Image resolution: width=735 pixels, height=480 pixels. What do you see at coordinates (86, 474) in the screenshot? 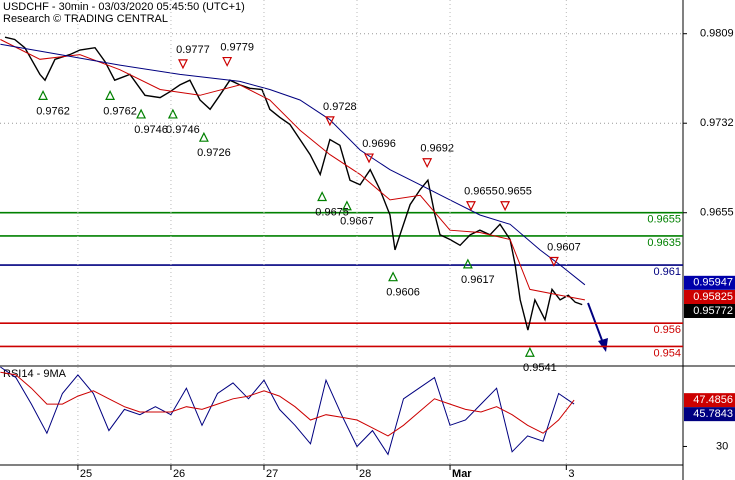
I see `x-tick-label: 25` at bounding box center [86, 474].